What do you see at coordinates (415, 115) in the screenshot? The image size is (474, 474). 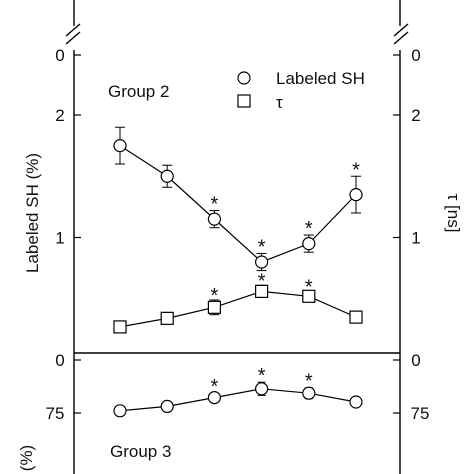 I see `right-y-tick-label: 2` at bounding box center [415, 115].